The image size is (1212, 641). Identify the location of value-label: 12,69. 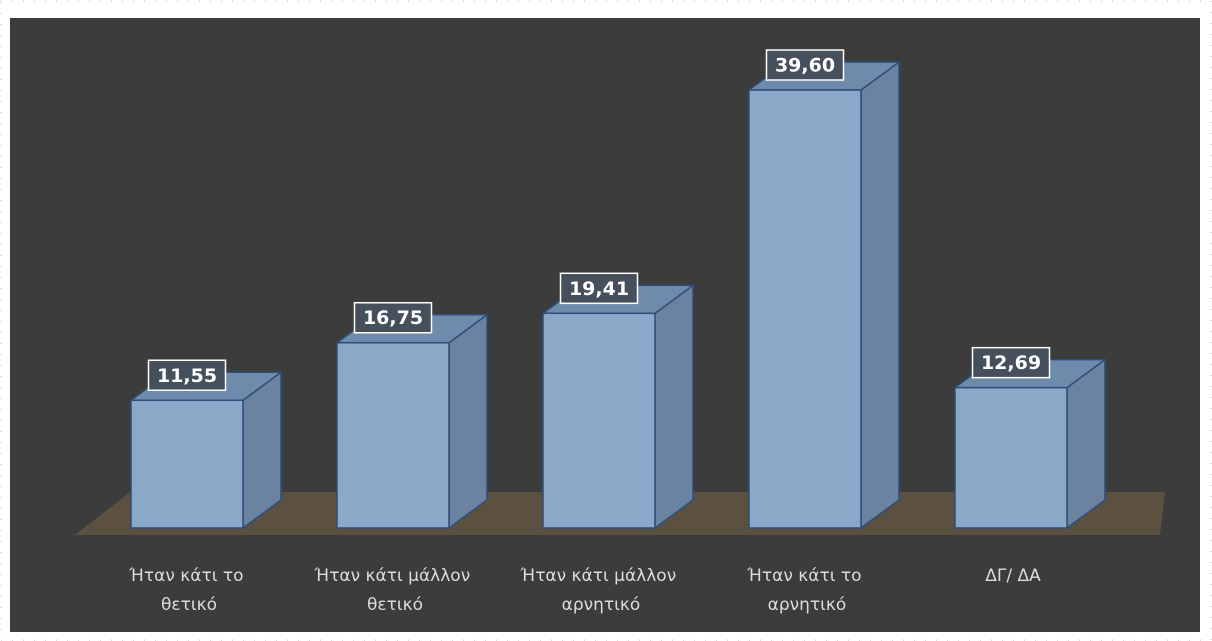
(1011, 363).